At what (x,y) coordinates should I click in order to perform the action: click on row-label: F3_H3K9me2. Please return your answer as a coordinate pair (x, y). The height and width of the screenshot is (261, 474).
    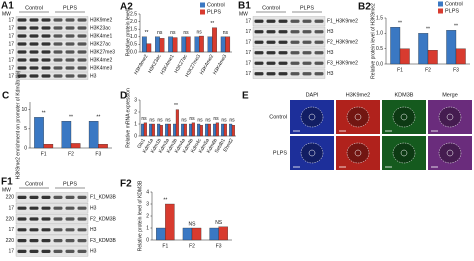
    Looking at the image, I should click on (342, 64).